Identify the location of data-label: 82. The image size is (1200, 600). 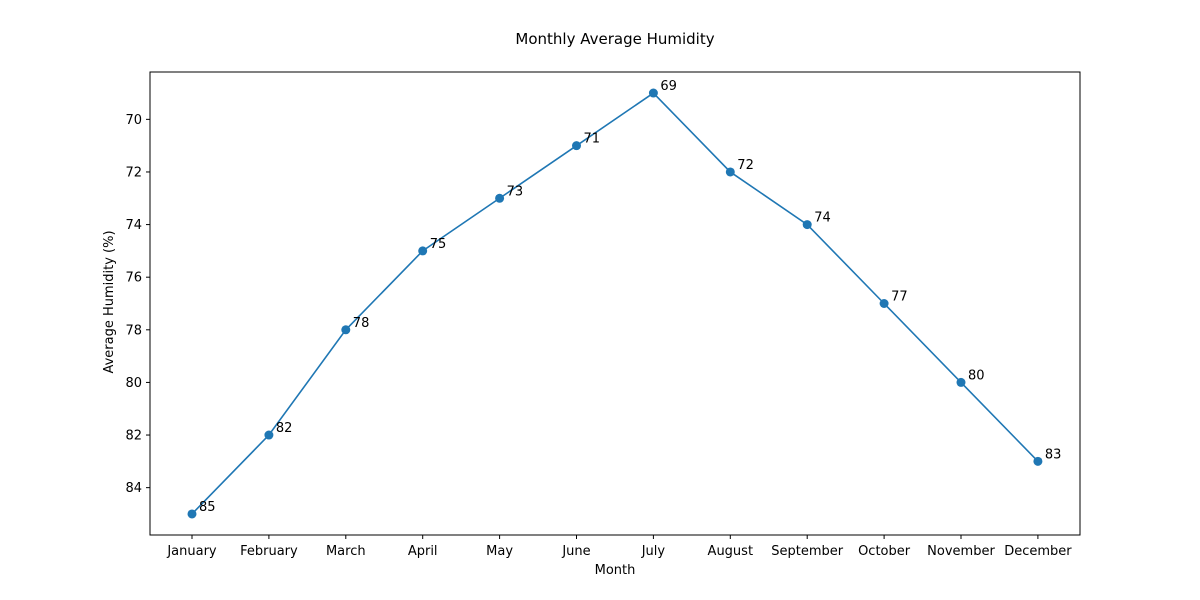
(284, 428).